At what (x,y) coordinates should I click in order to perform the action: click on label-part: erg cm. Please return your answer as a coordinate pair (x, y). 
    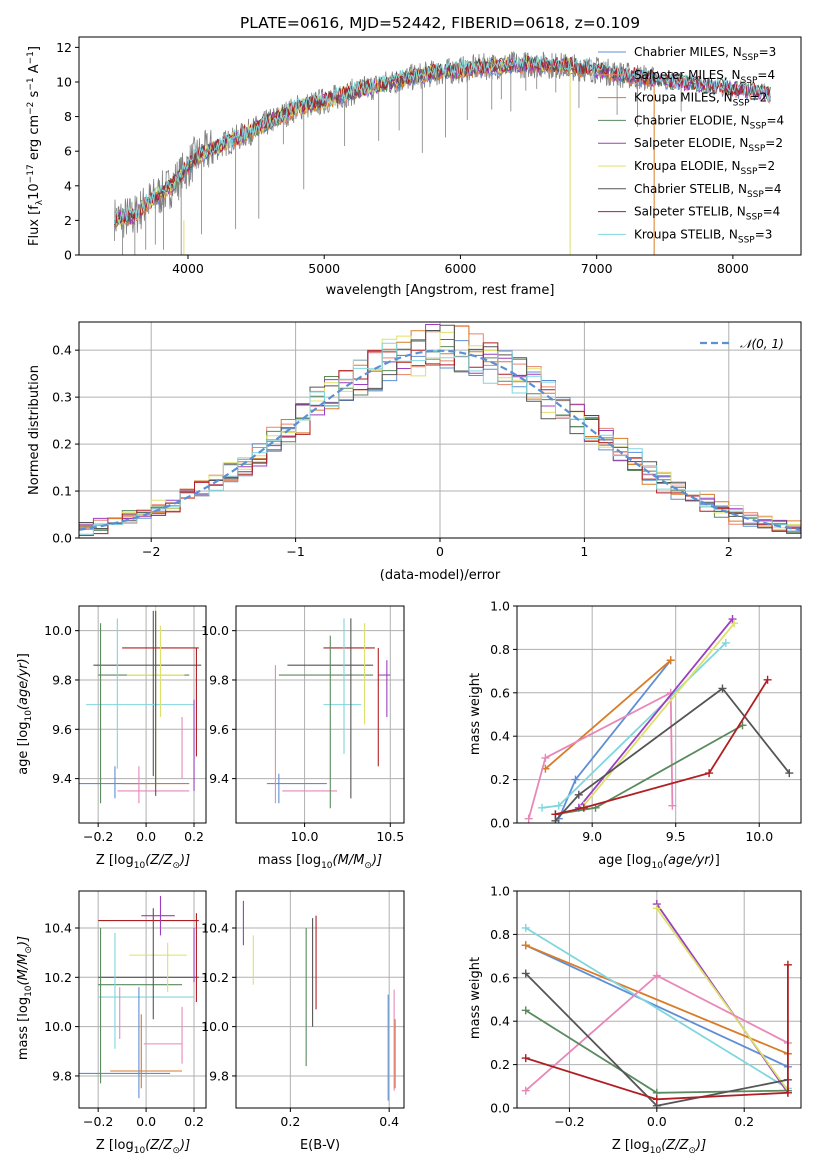
    Looking at the image, I should click on (34, 139).